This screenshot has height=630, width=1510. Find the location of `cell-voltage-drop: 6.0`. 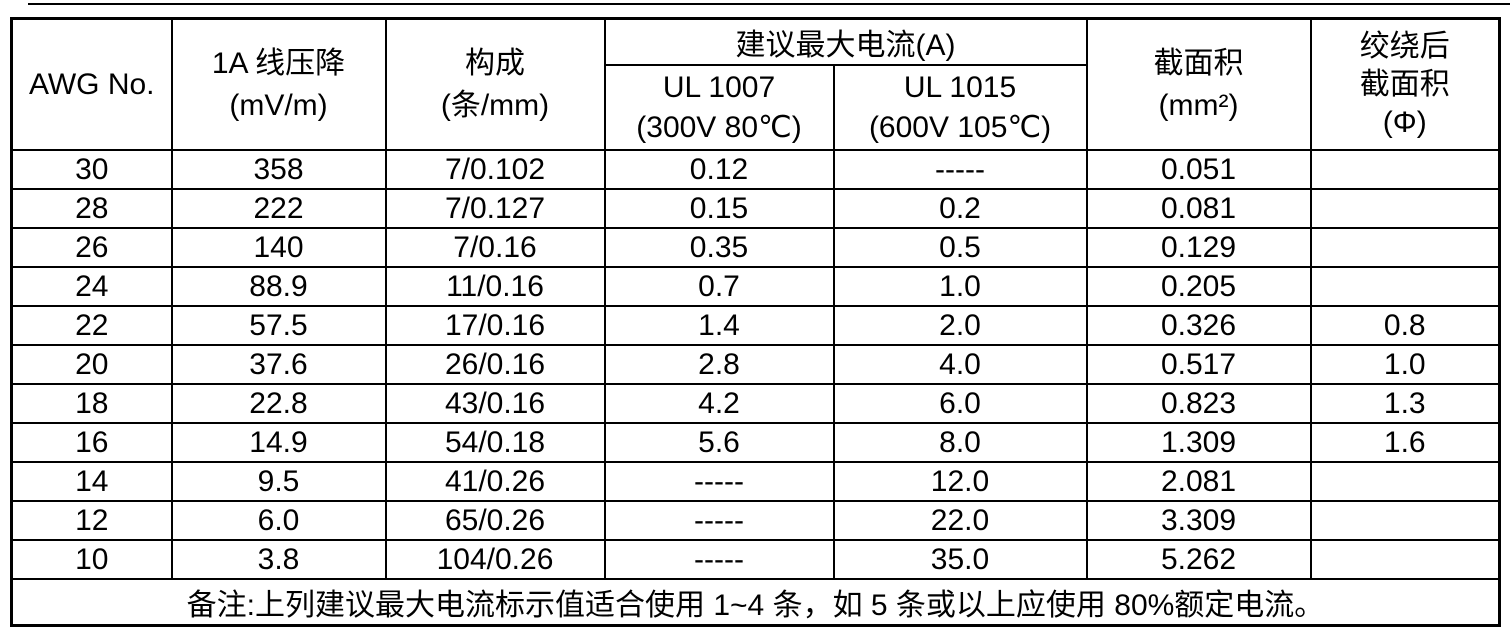

cell-voltage-drop: 6.0 is located at coordinates (278, 520).